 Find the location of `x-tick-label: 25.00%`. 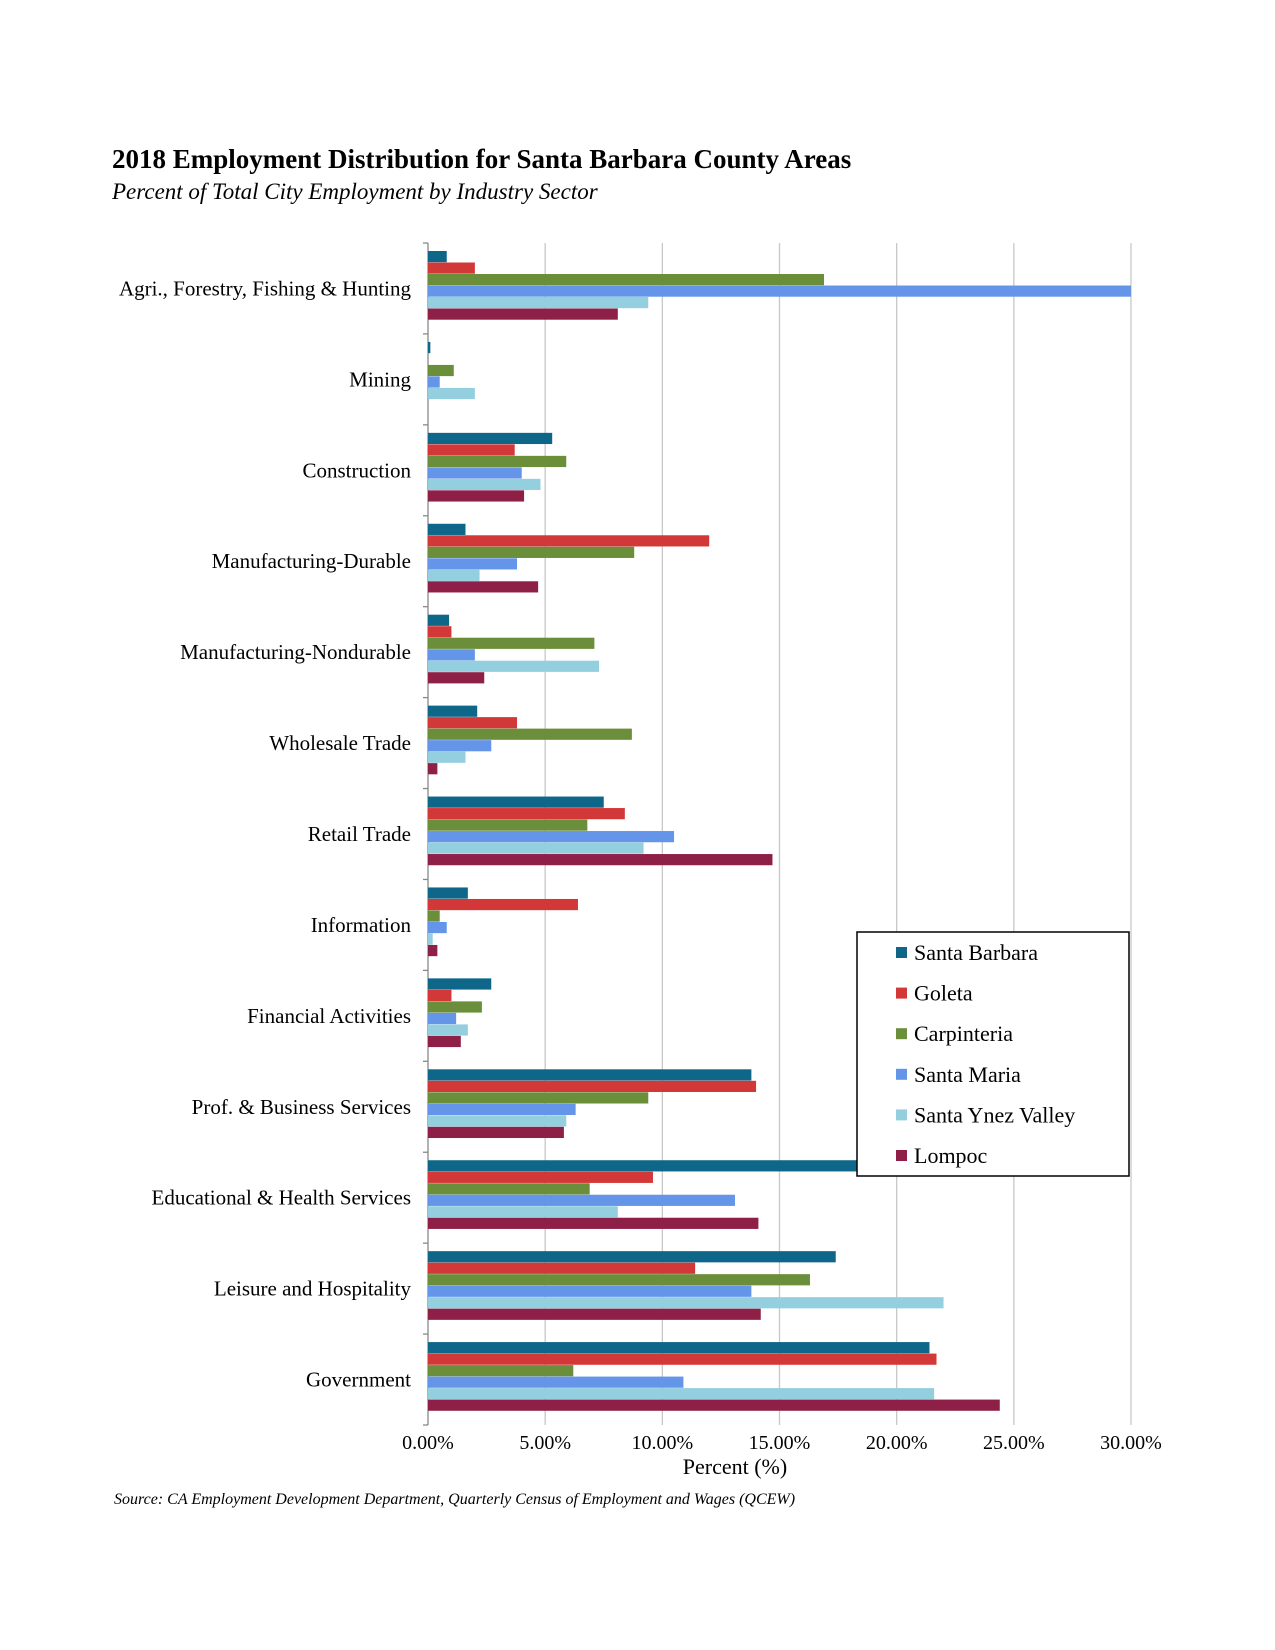

x-tick-label: 25.00% is located at coordinates (1014, 1443).